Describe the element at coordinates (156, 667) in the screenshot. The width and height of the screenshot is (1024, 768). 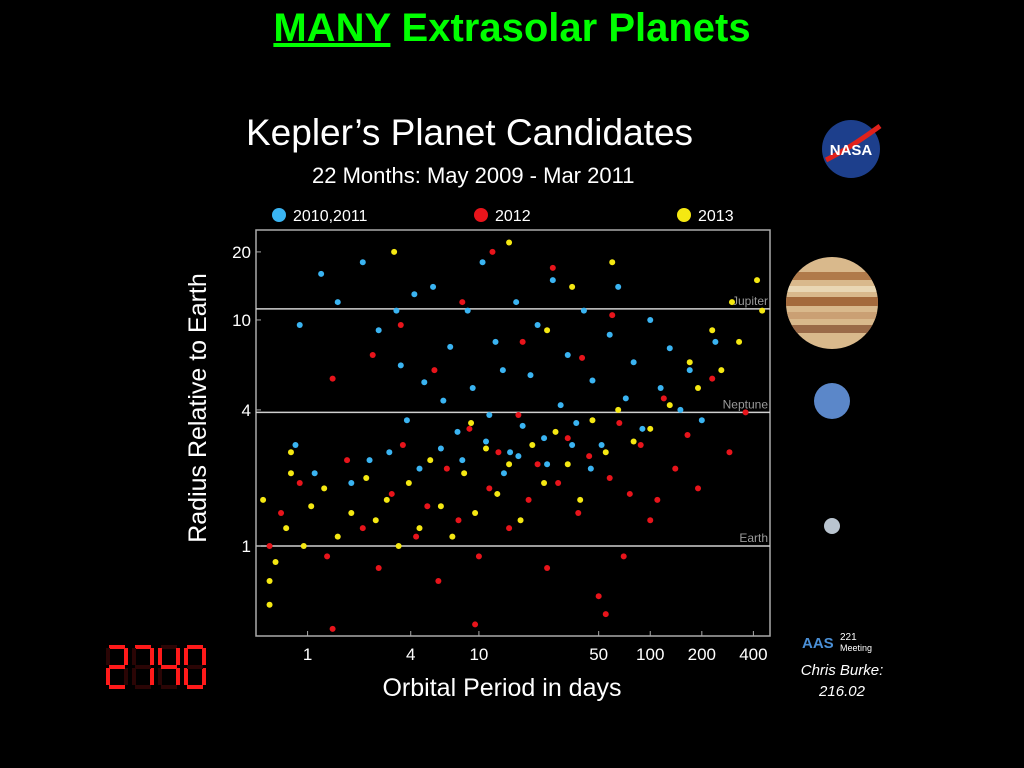
I see `planet-count-display` at that location.